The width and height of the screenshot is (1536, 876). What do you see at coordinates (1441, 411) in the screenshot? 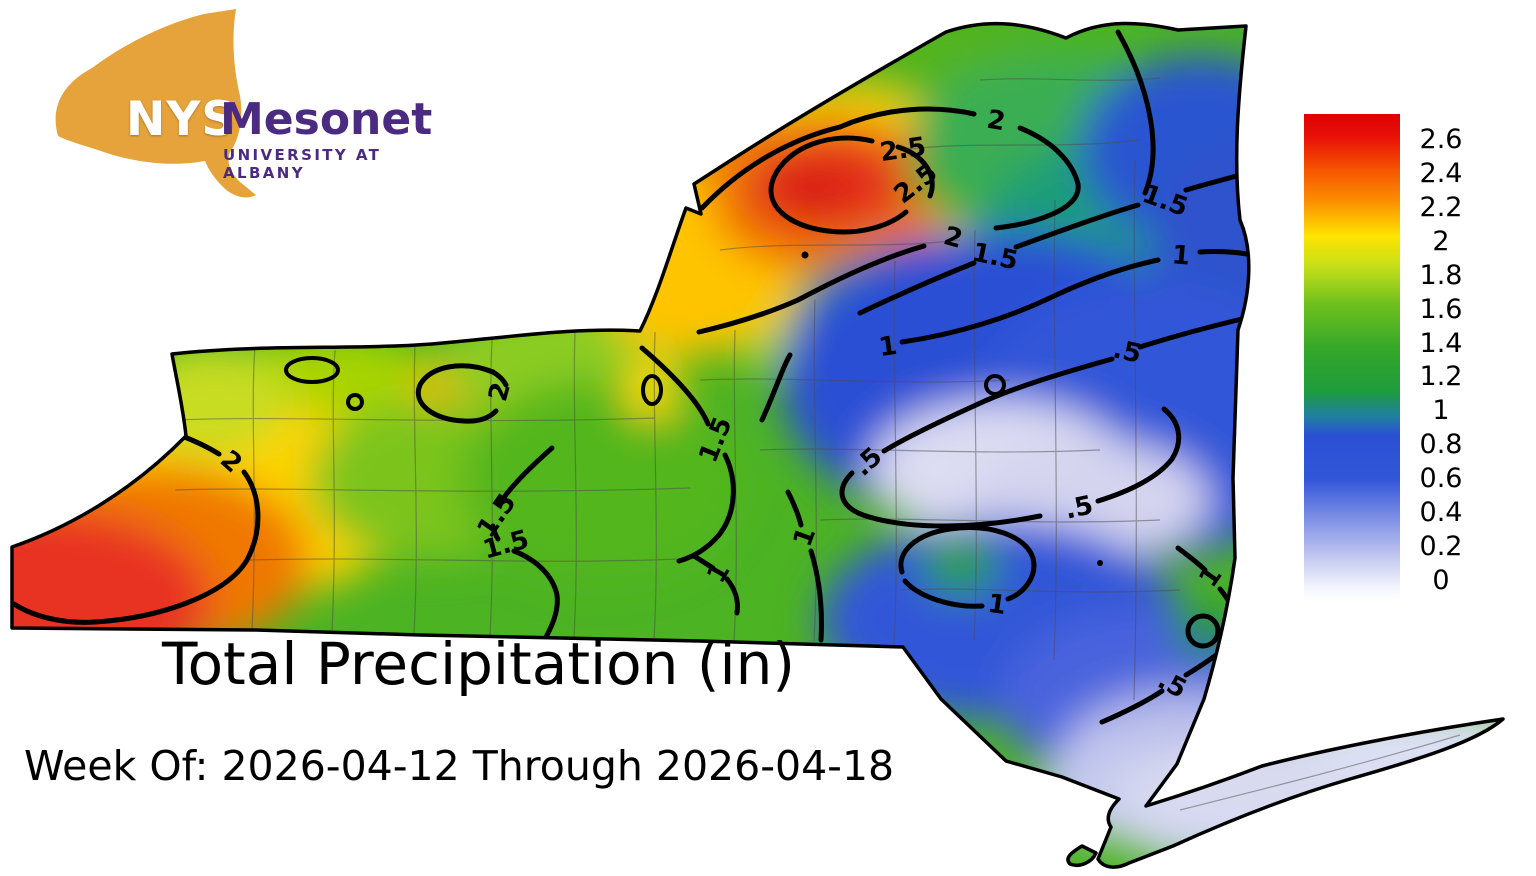
I see `colorbar-tick: 1` at bounding box center [1441, 411].